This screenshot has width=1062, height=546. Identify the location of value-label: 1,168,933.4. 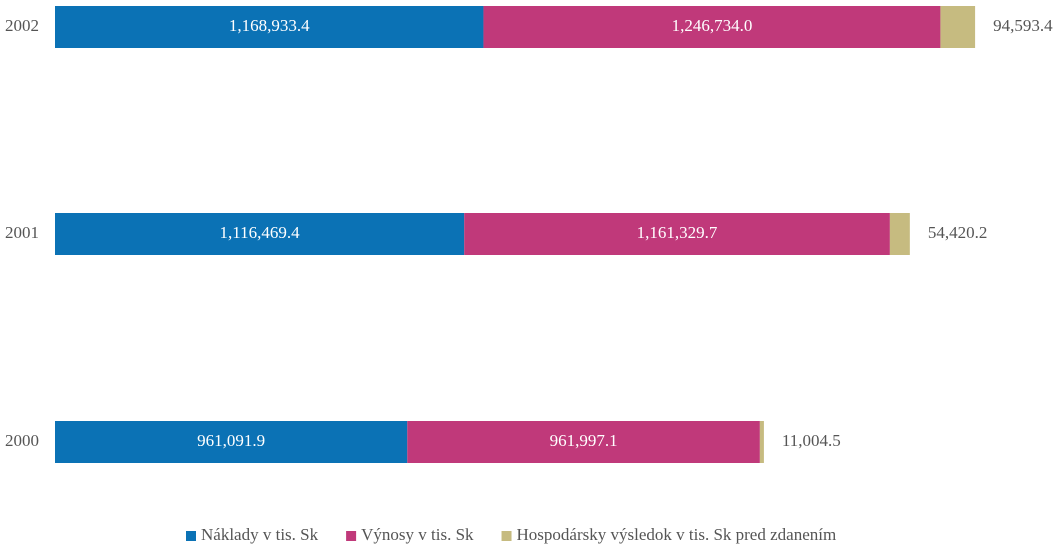
(269, 25).